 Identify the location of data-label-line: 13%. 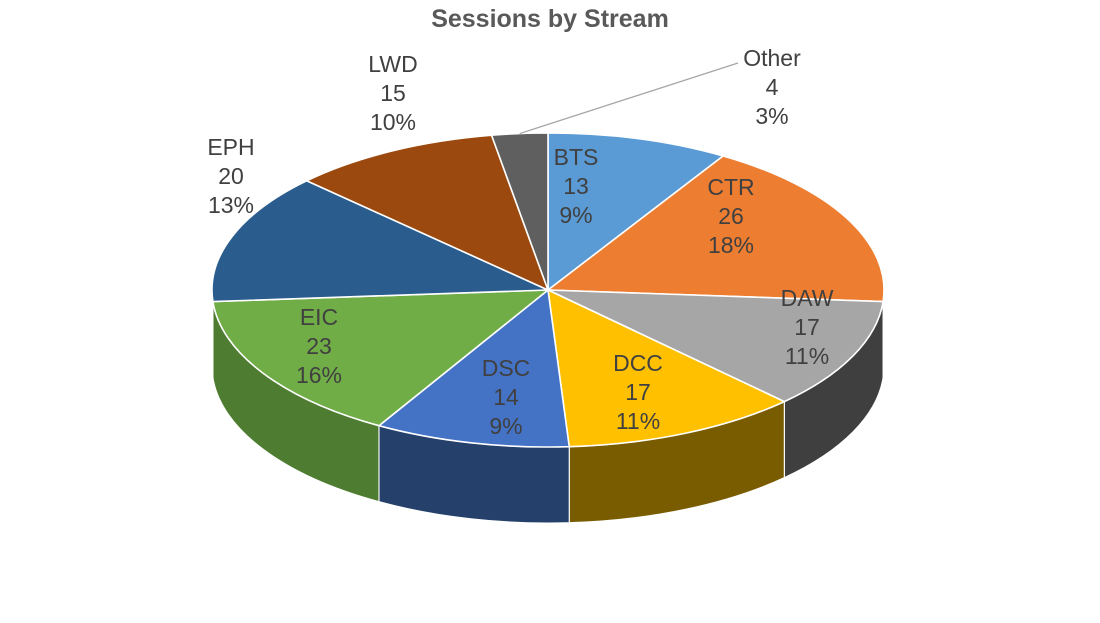
(231, 205).